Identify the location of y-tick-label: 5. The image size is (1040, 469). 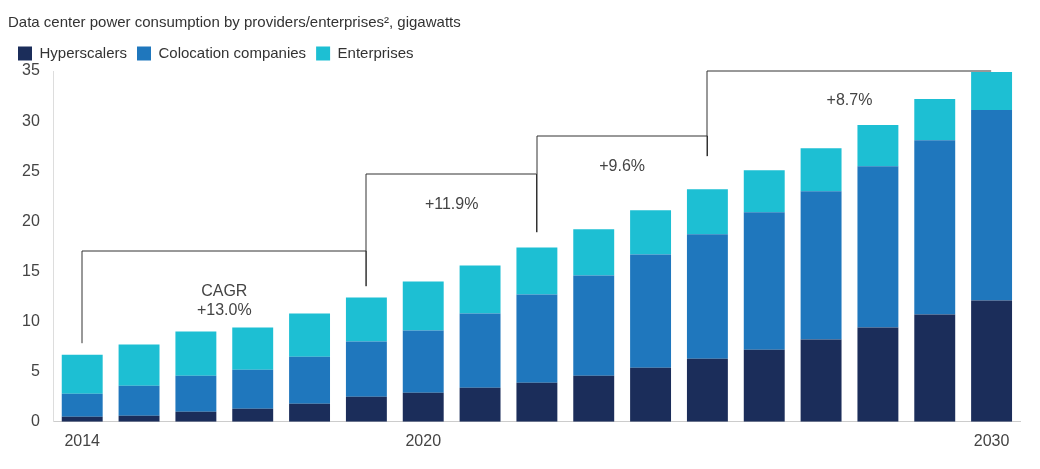
(35, 371).